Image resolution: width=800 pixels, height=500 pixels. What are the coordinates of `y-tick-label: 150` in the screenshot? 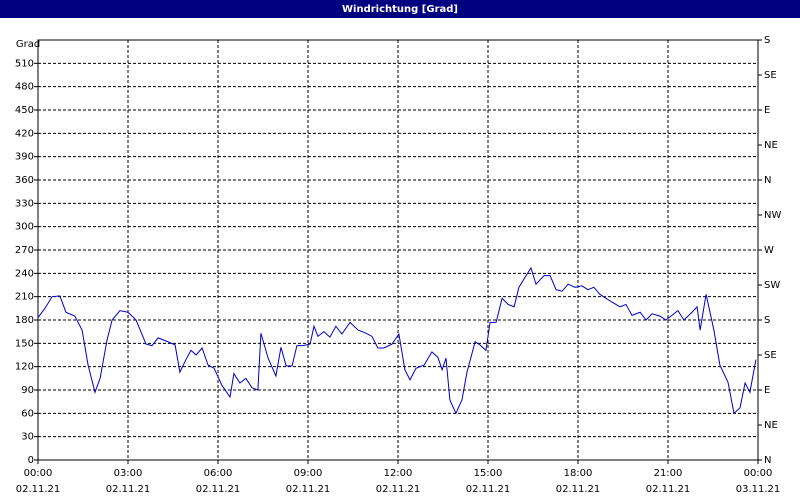 It's located at (24, 343).